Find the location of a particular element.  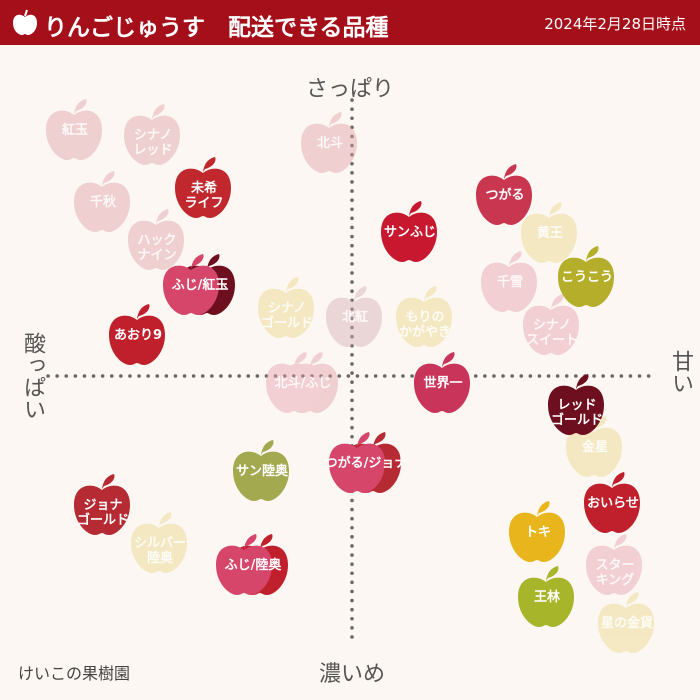

axis-bottom: 濃いめ is located at coordinates (352, 674).